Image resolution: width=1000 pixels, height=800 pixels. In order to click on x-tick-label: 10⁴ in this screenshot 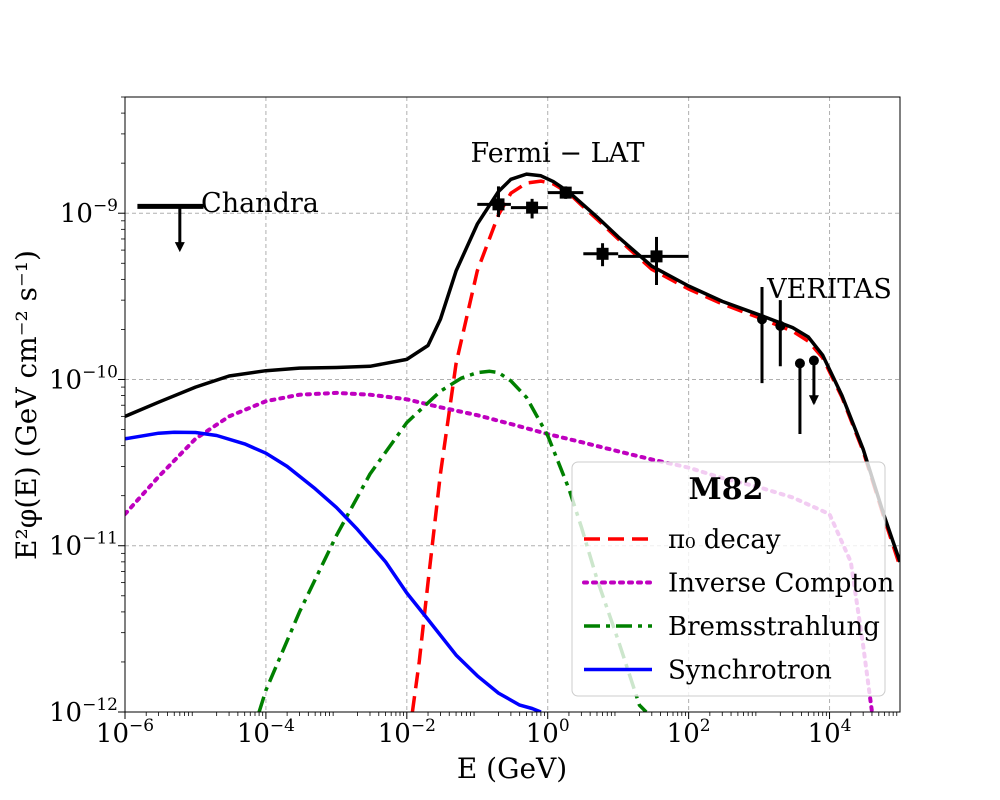, I will do `click(830, 732)`.